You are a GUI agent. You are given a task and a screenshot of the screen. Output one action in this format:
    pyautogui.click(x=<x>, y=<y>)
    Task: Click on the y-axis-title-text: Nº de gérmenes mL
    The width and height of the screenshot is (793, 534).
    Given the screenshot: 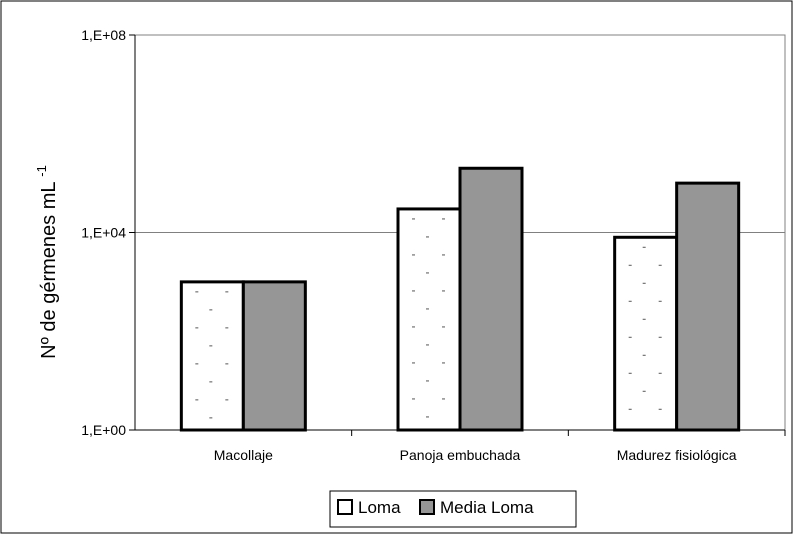 What is the action you would take?
    pyautogui.click(x=49, y=270)
    